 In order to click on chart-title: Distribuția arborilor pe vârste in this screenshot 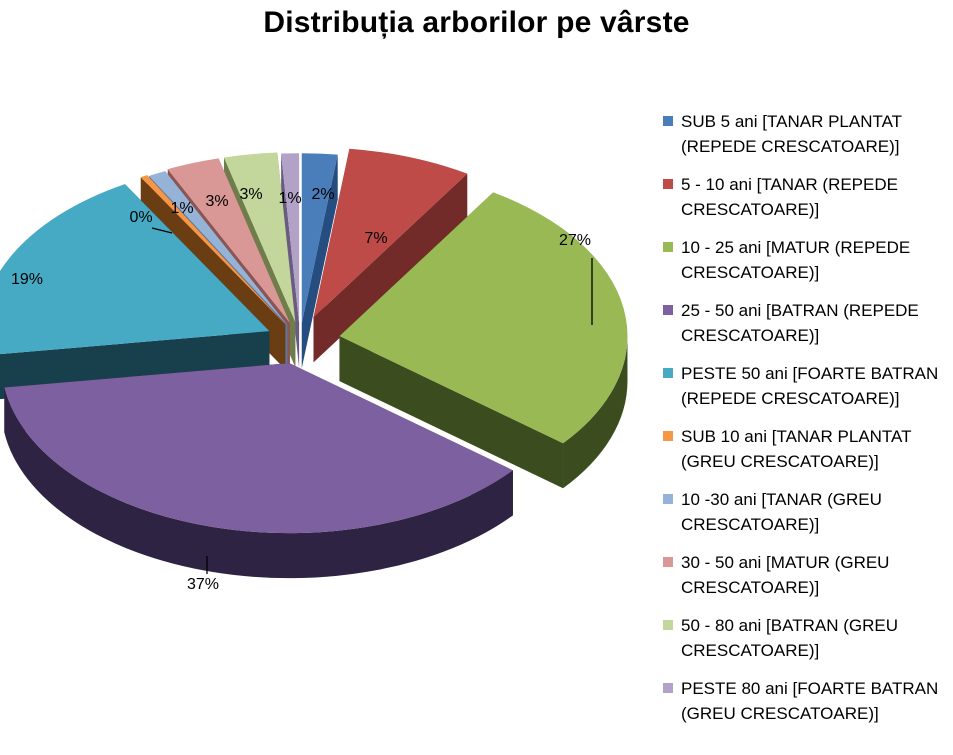, I will do `click(476, 22)`.